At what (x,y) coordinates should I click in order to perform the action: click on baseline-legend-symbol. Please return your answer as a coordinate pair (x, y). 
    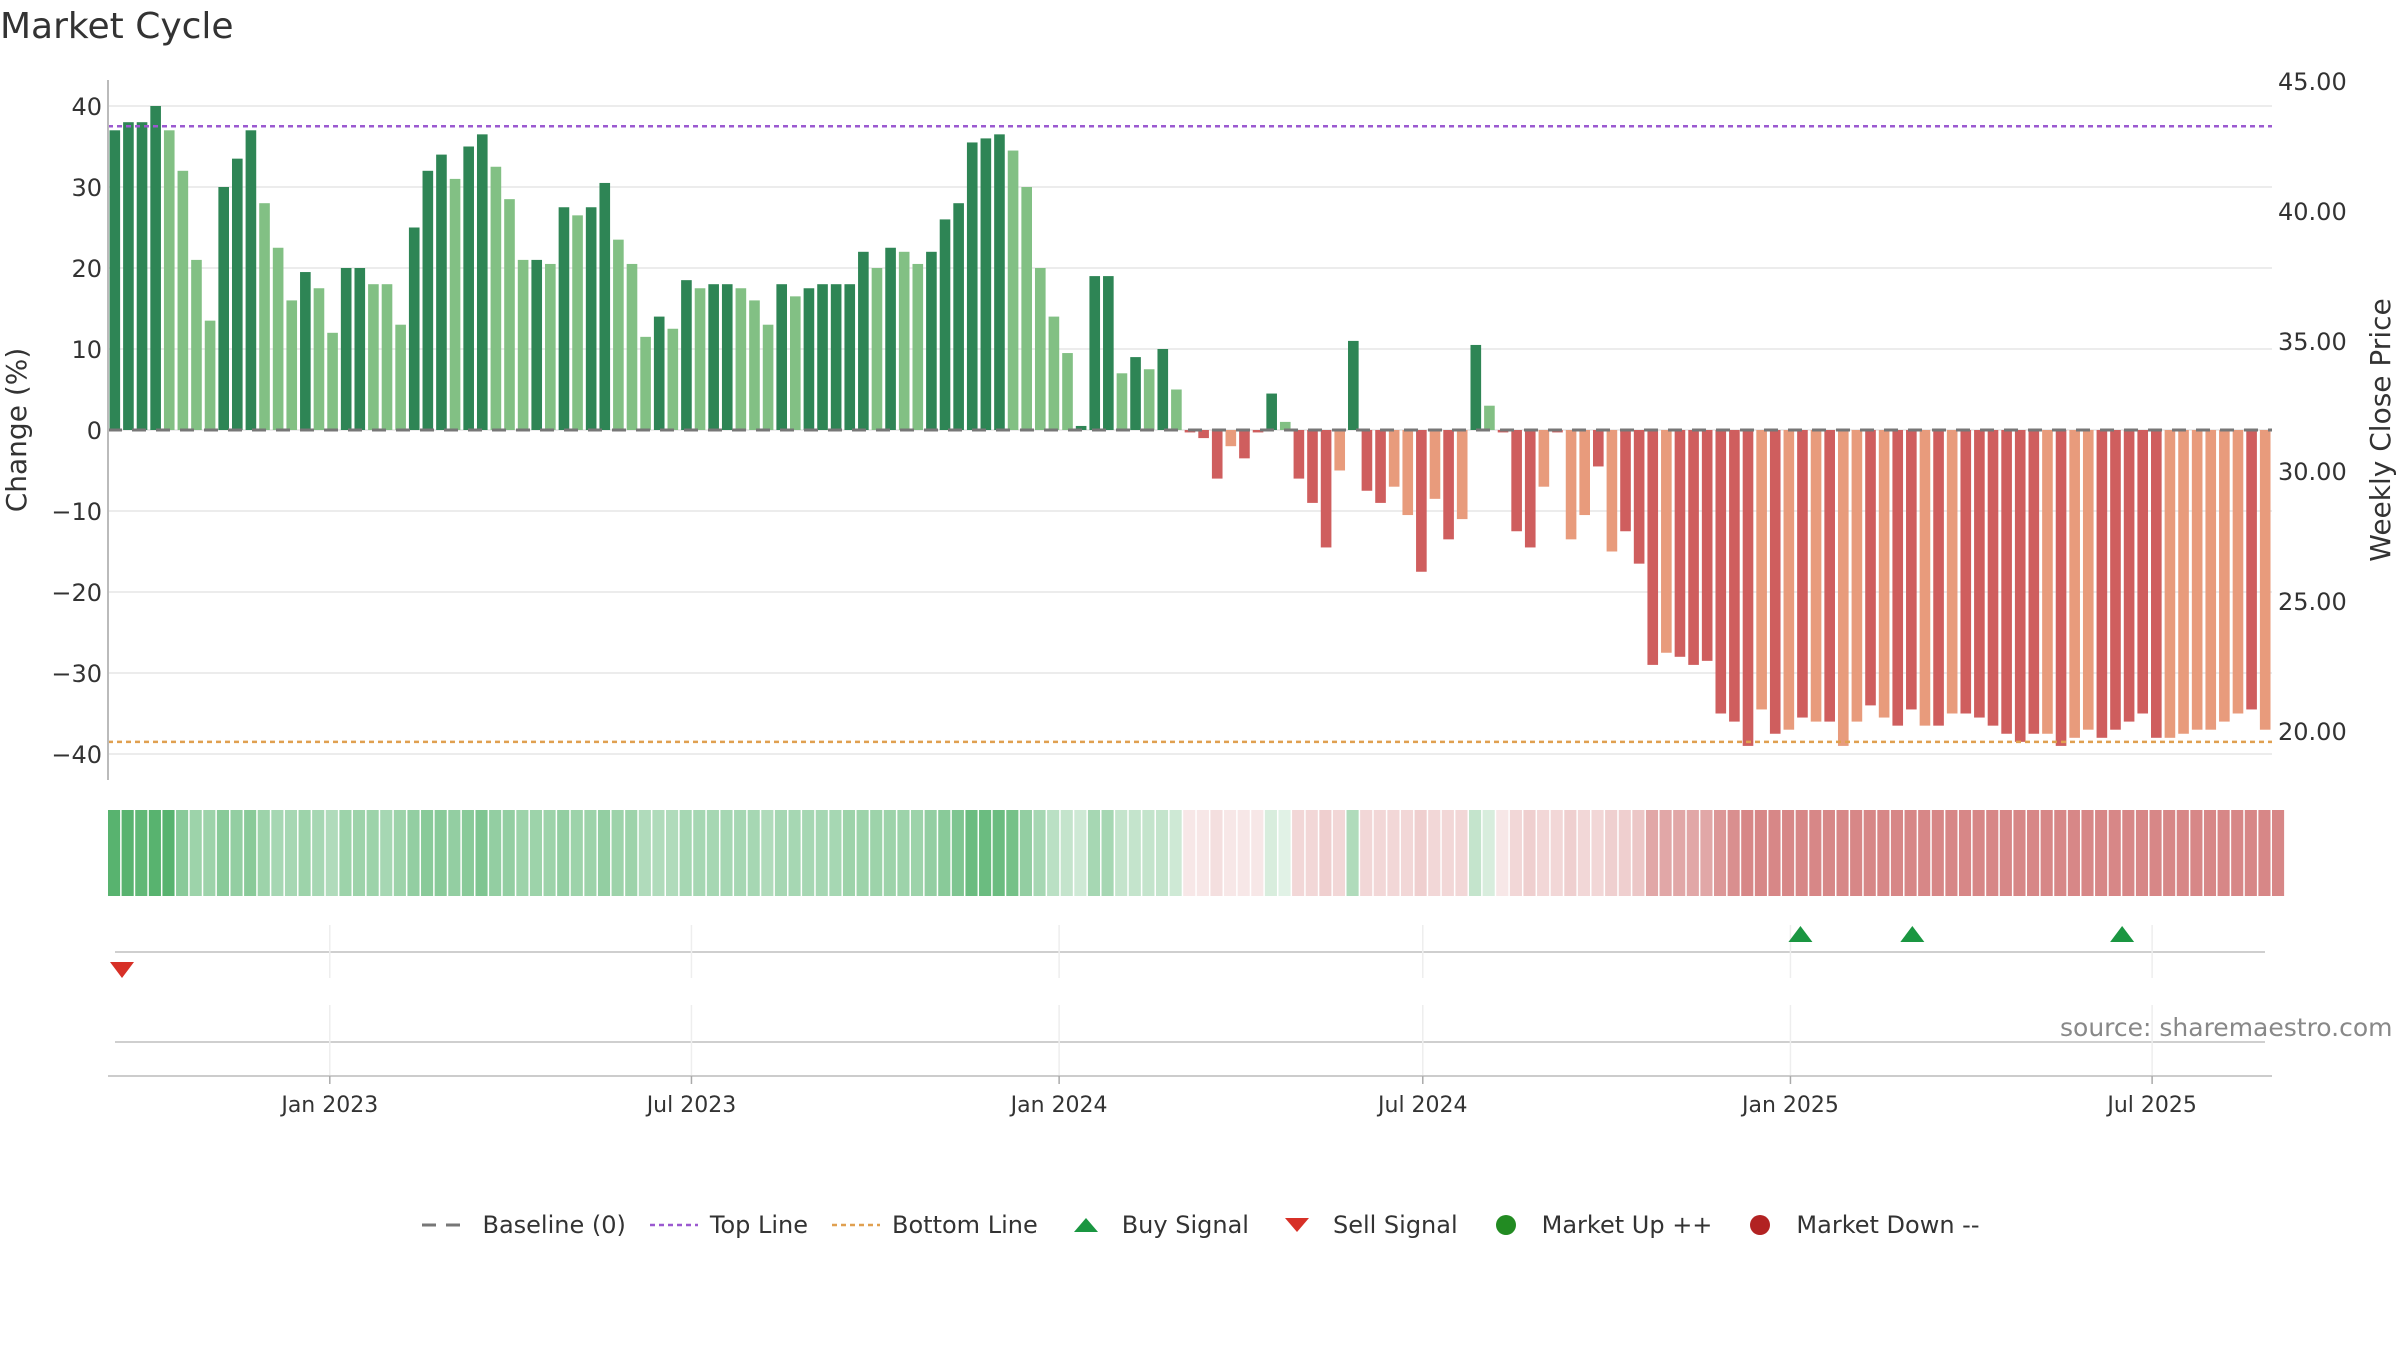
    Looking at the image, I should click on (446, 1225).